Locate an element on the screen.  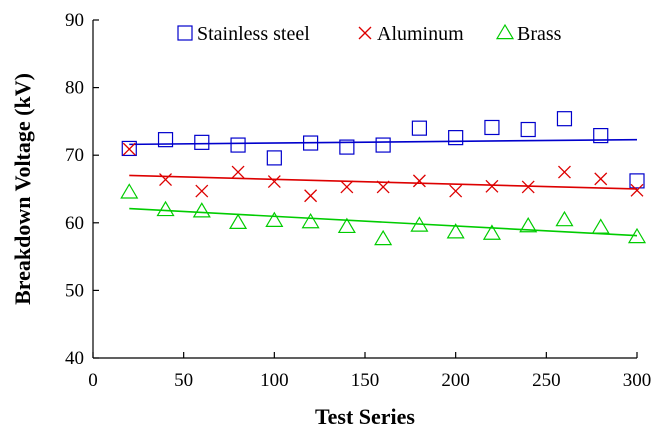
y-tick-label: 70 is located at coordinates (74, 155).